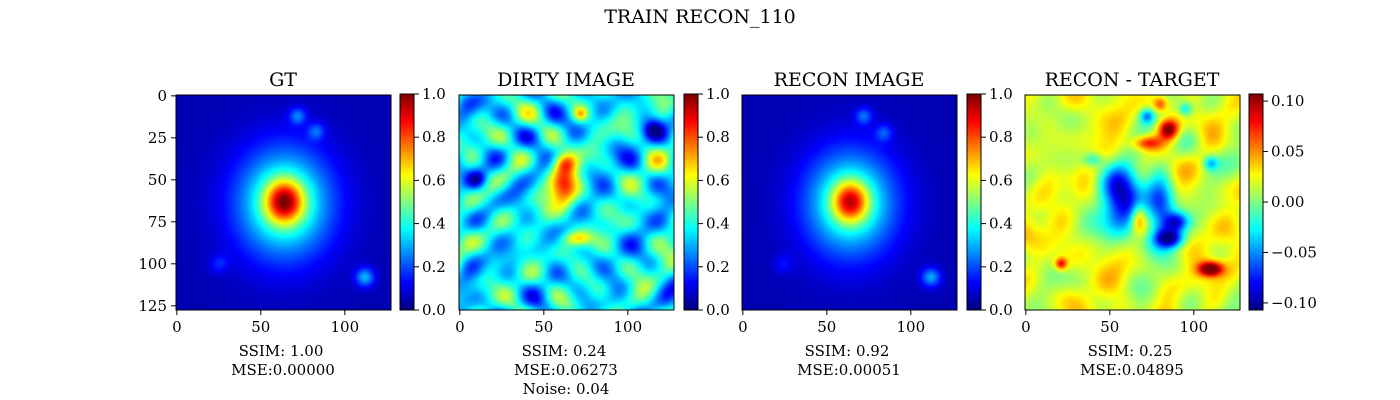  What do you see at coordinates (1287, 152) in the screenshot?
I see `colorbar-tick-label: 0.05` at bounding box center [1287, 152].